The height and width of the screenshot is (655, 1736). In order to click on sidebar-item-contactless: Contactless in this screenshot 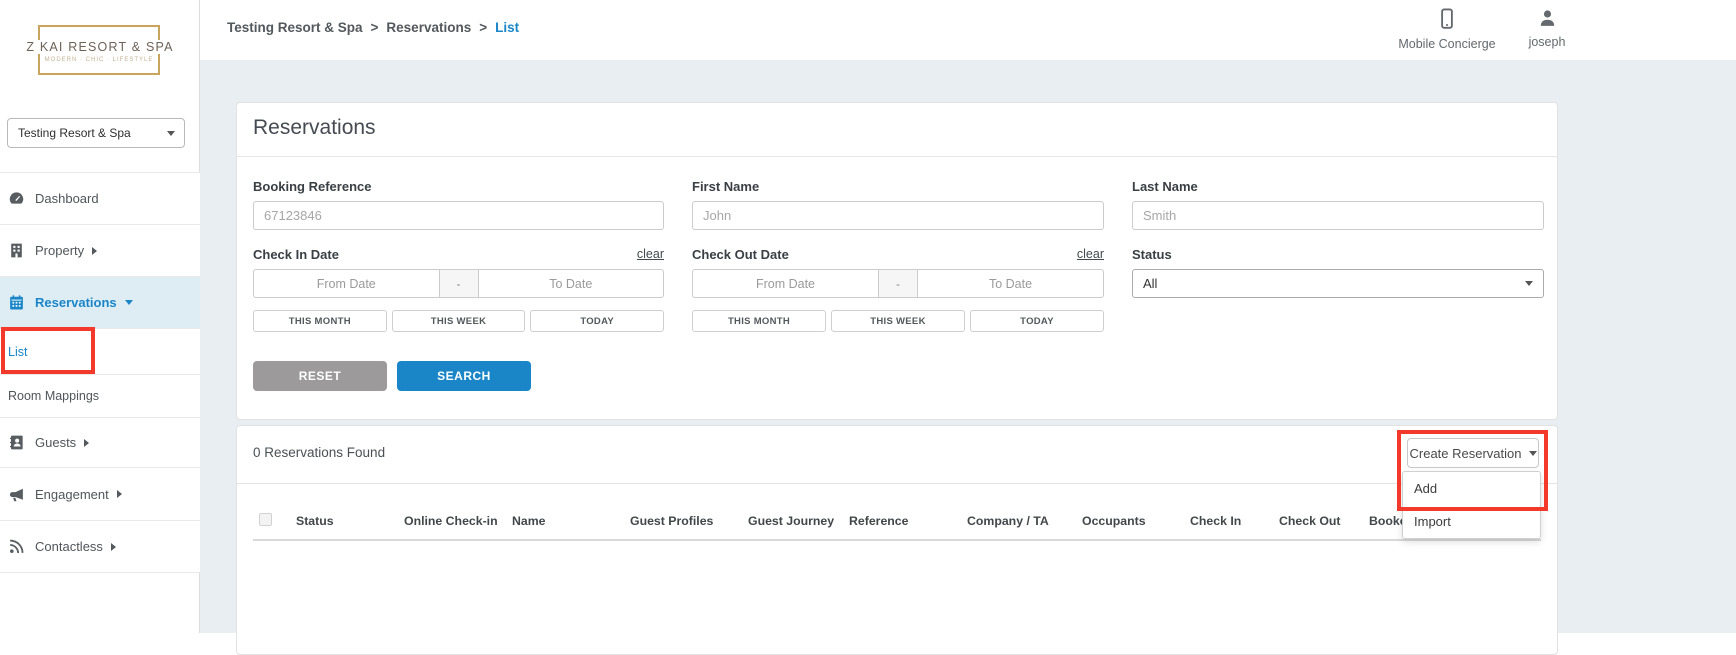, I will do `click(100, 546)`.